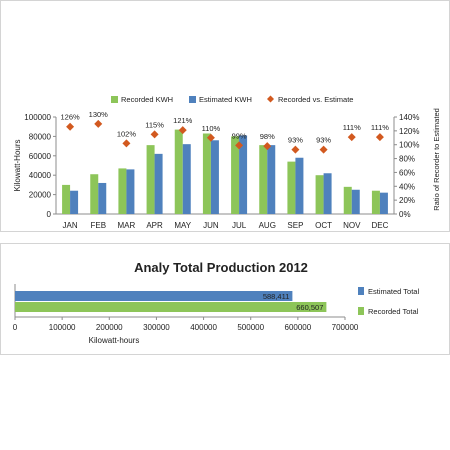 Image resolution: width=450 pixels, height=450 pixels. Describe the element at coordinates (154, 296) in the screenshot. I see `bar-estimated-total` at that location.